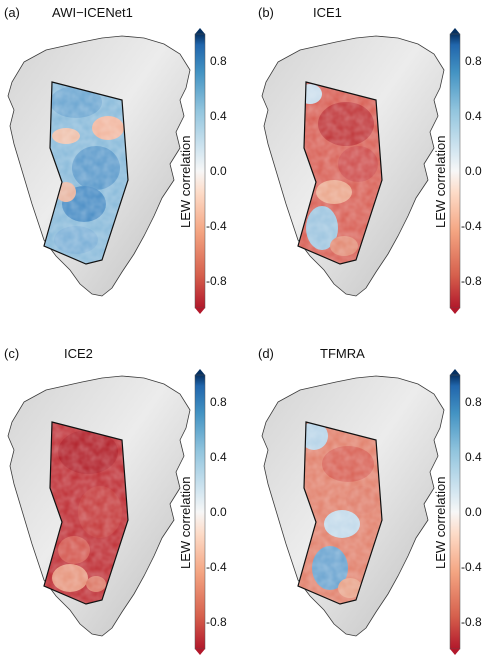 This screenshot has height=667, width=500. What do you see at coordinates (78, 353) in the screenshot?
I see `panel-title: ICE2` at bounding box center [78, 353].